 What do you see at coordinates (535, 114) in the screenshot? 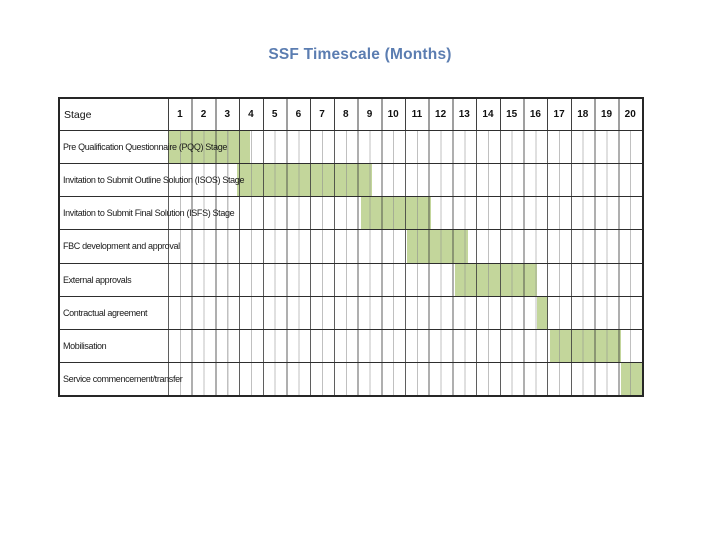
I see `month-header-cell: 16` at bounding box center [535, 114].